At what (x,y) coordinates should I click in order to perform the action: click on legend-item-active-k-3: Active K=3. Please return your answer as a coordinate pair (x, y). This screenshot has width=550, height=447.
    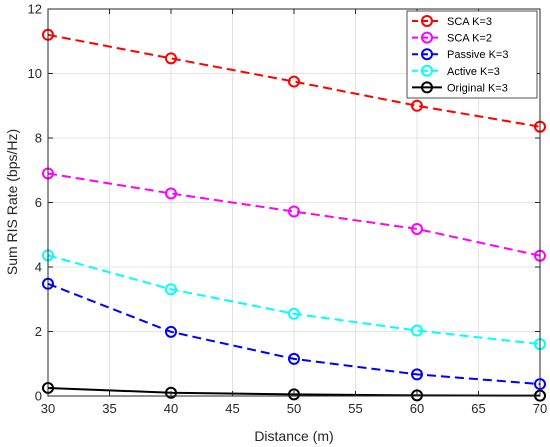
    Looking at the image, I should click on (456, 71).